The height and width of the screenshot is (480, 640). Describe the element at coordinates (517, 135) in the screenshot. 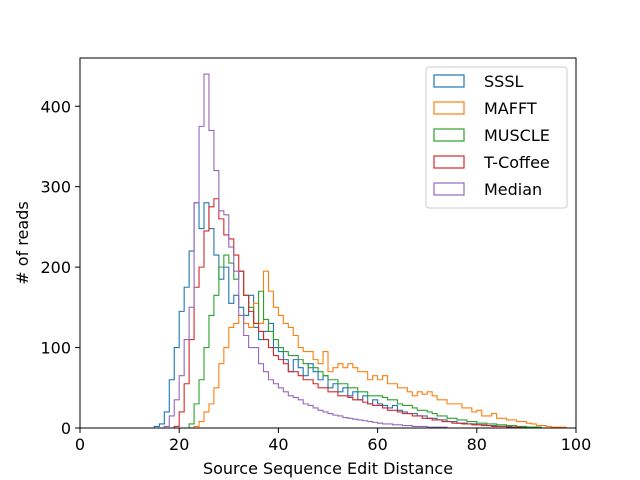

I see `legend-label-muscle: MUSCLE` at that location.